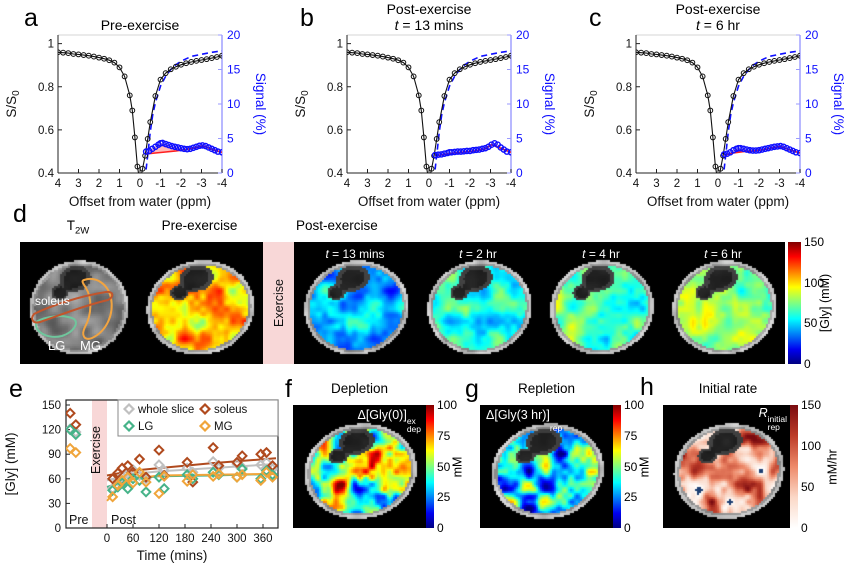 This screenshot has width=865, height=568. What do you see at coordinates (647, 387) in the screenshot?
I see `panel-letter-h: h` at bounding box center [647, 387].